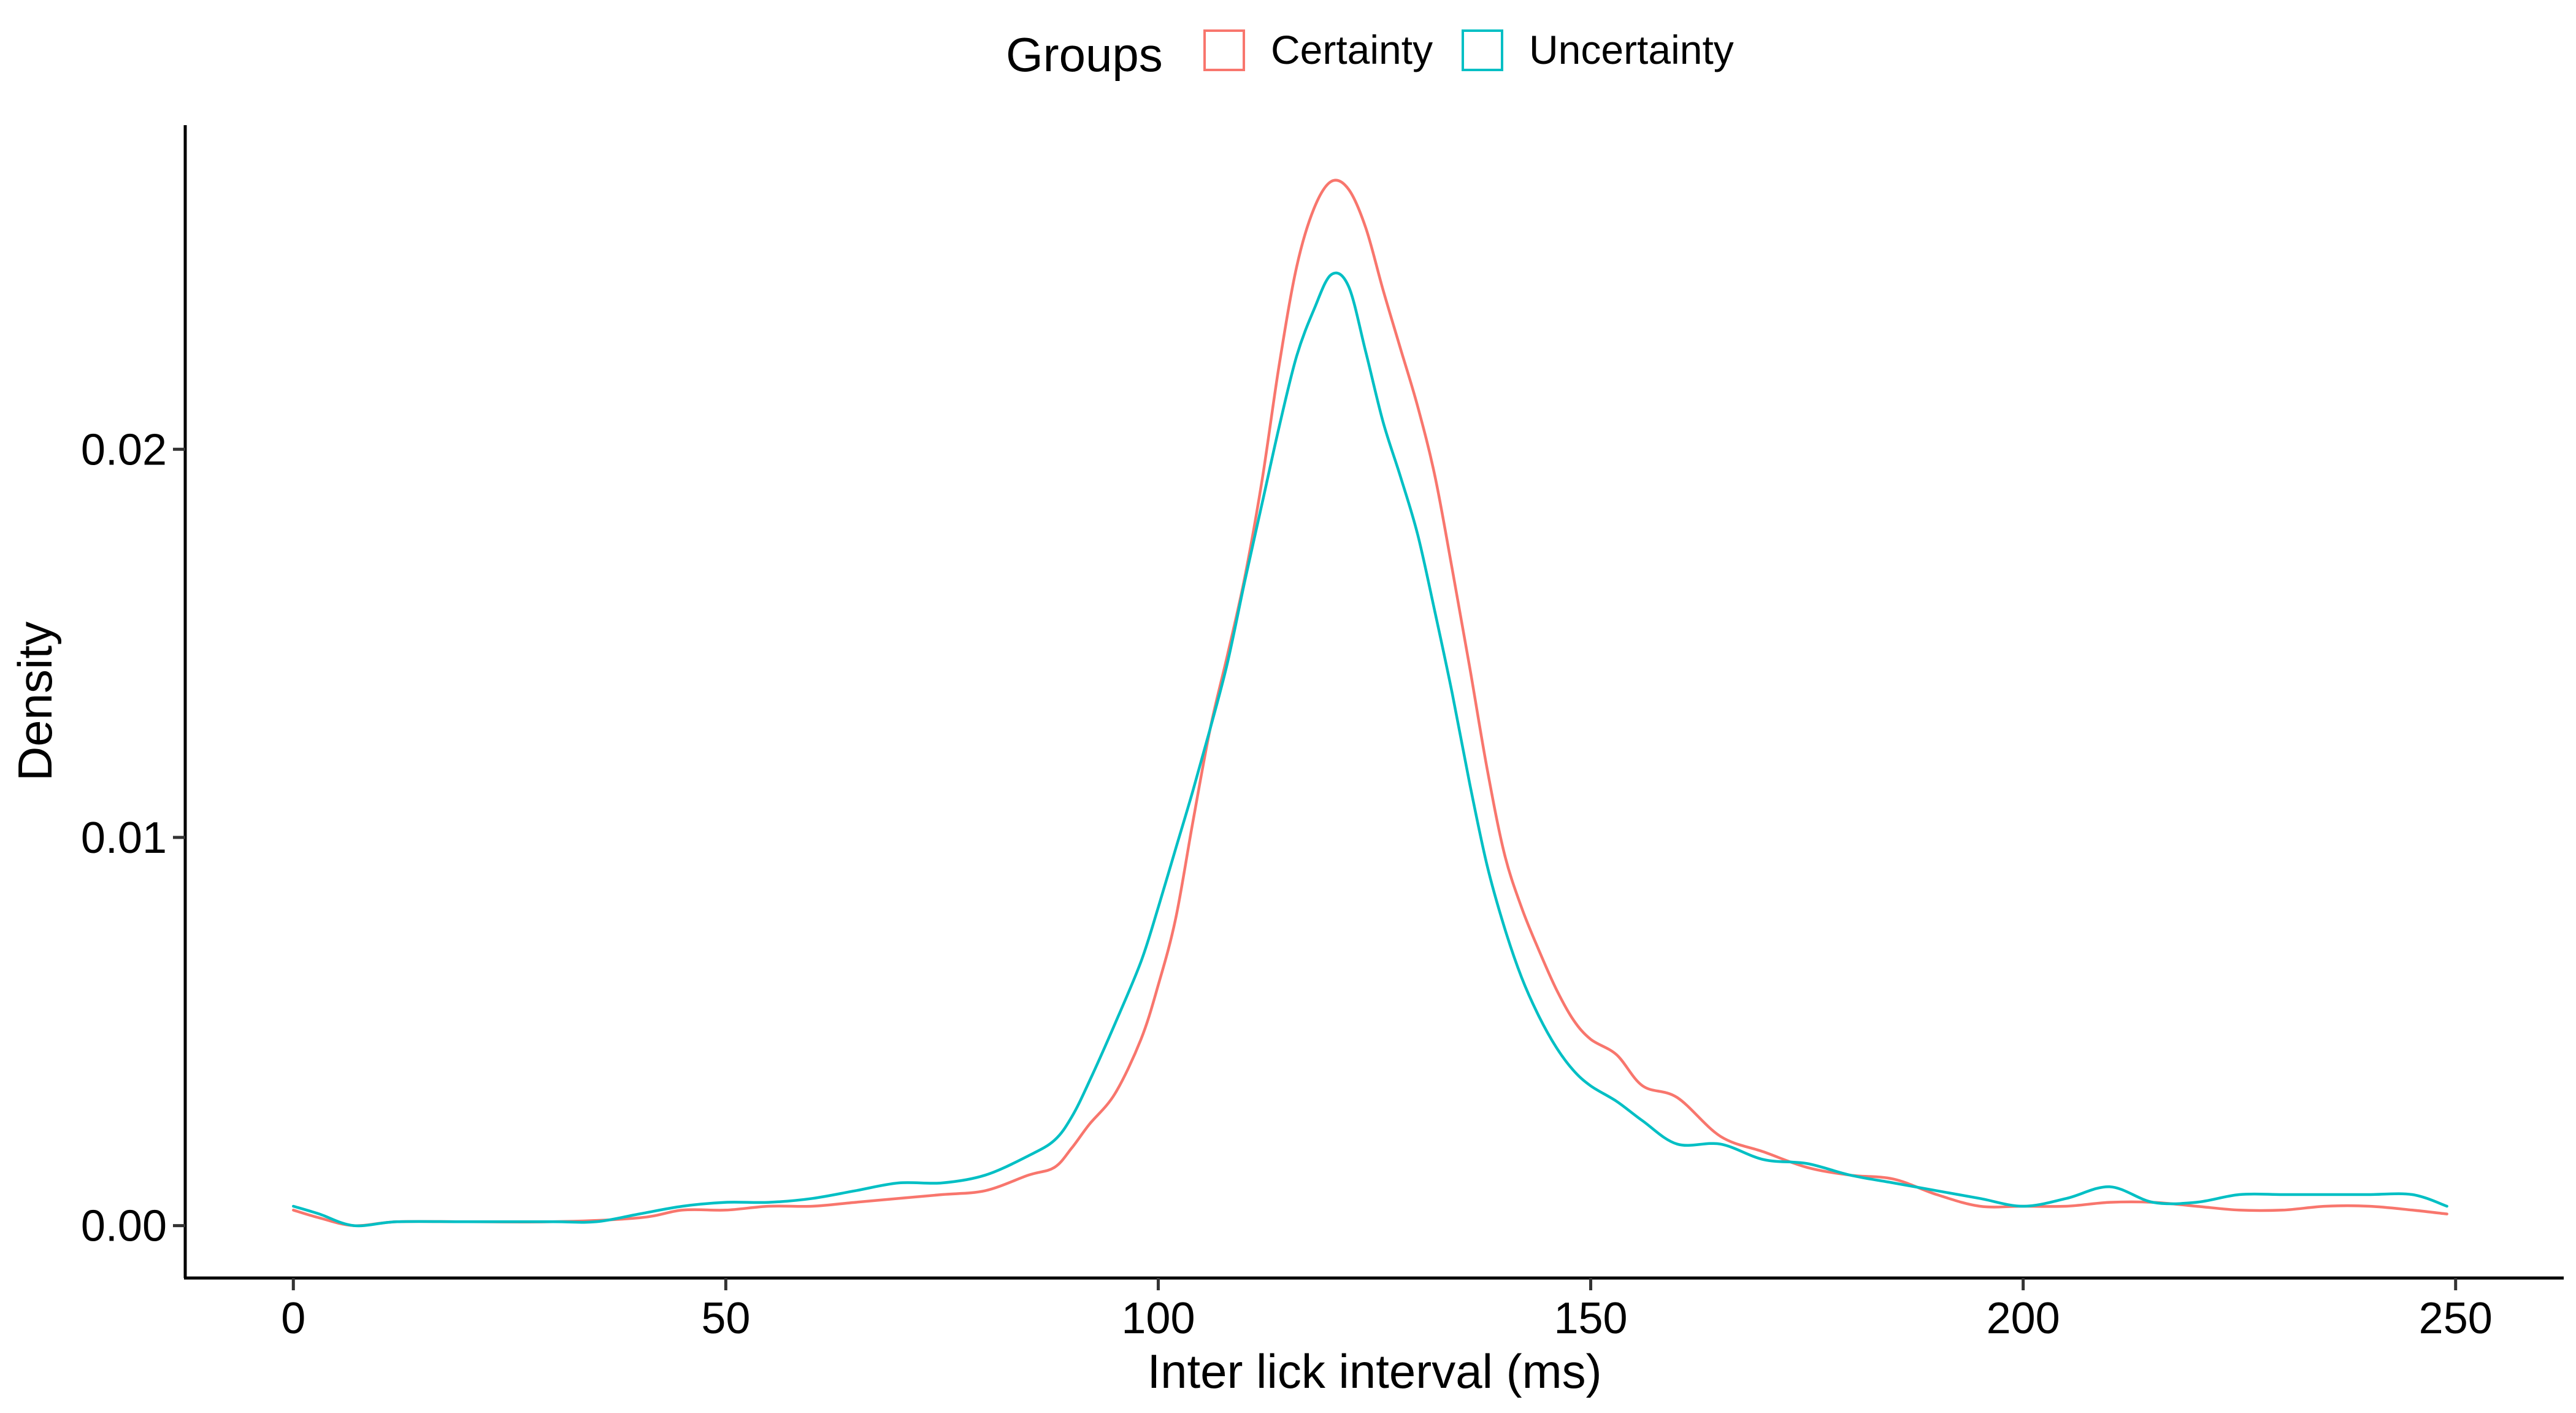 The width and height of the screenshot is (2576, 1413). What do you see at coordinates (1084, 55) in the screenshot?
I see `legend-title: Groups` at bounding box center [1084, 55].